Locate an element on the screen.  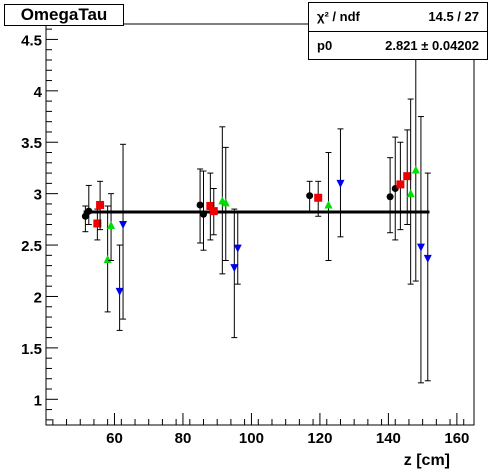
y-tick-label: 2.5 is located at coordinates (31, 246).